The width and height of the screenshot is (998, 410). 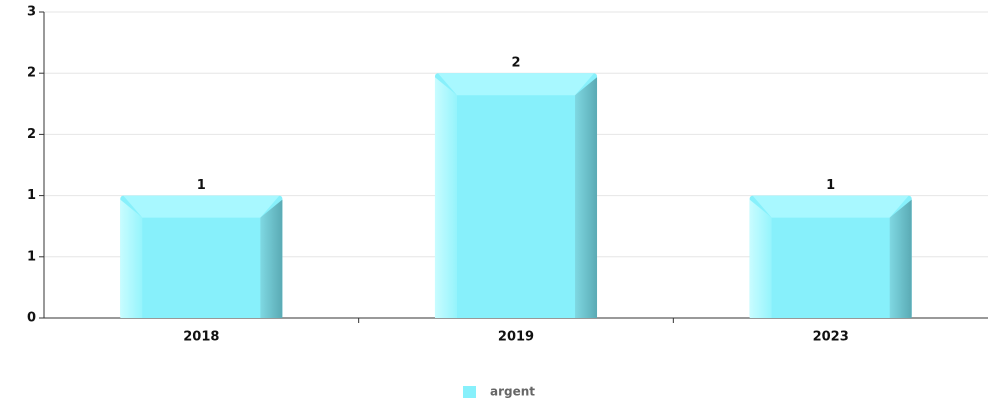 What do you see at coordinates (201, 337) in the screenshot?
I see `x-tick-label: 2018` at bounding box center [201, 337].